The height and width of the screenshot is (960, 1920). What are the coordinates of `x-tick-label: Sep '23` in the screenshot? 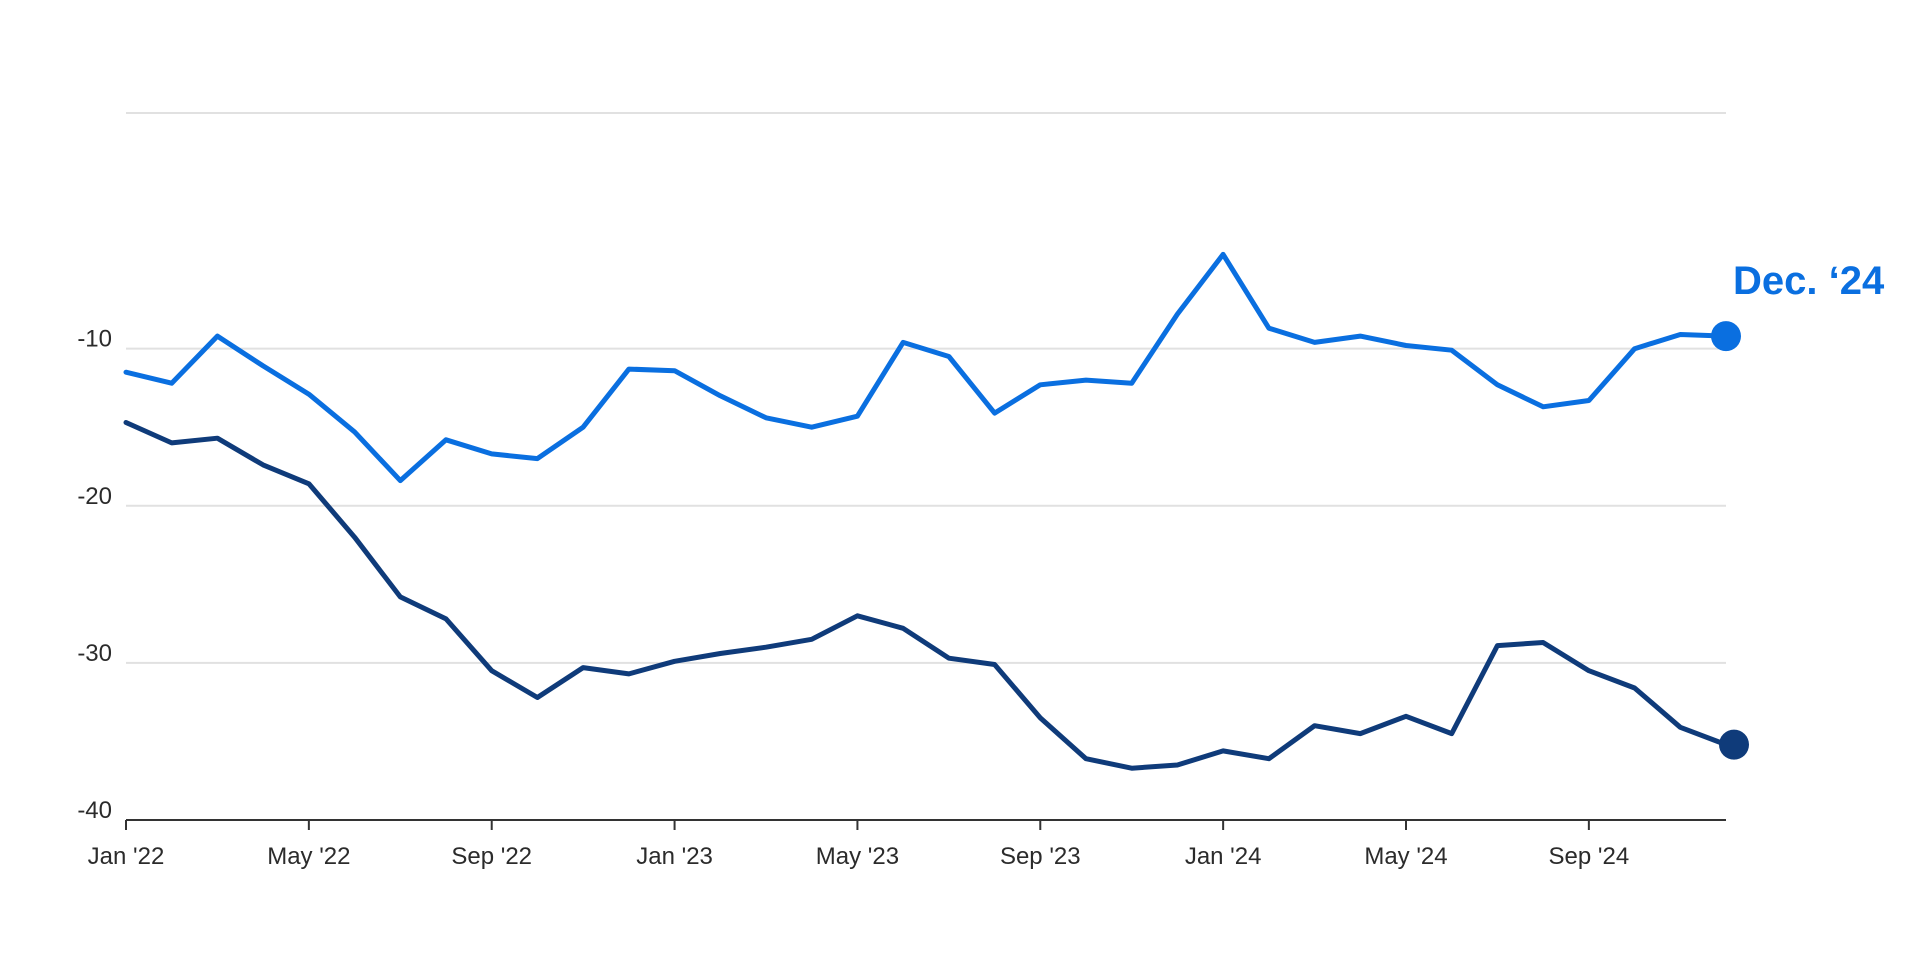 It's located at (1040, 856).